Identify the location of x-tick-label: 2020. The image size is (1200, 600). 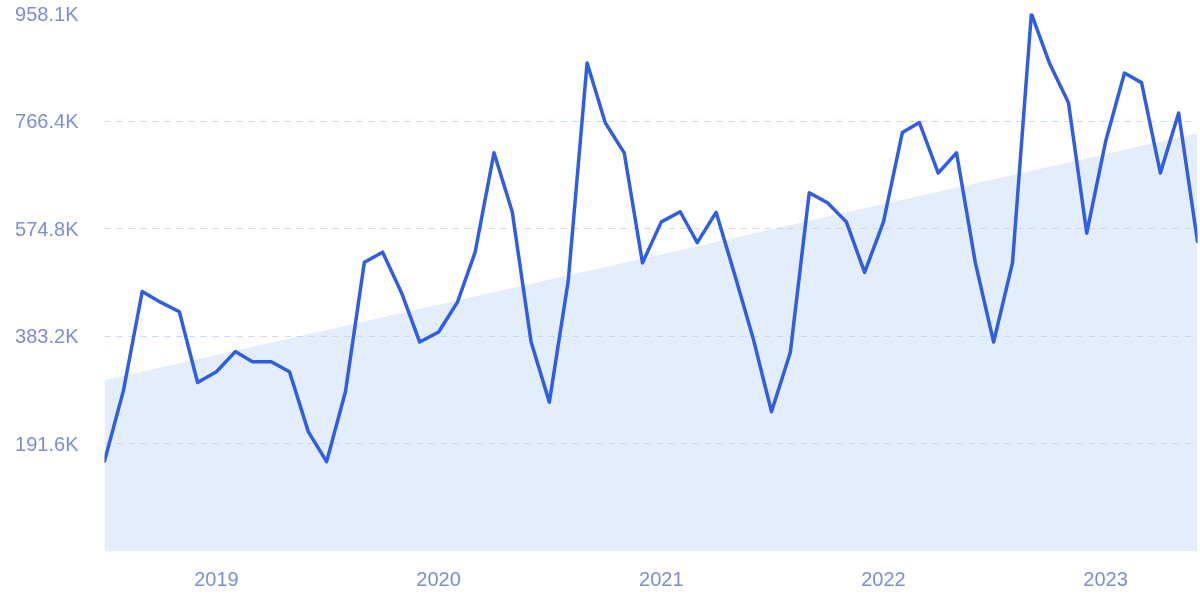
(438, 578).